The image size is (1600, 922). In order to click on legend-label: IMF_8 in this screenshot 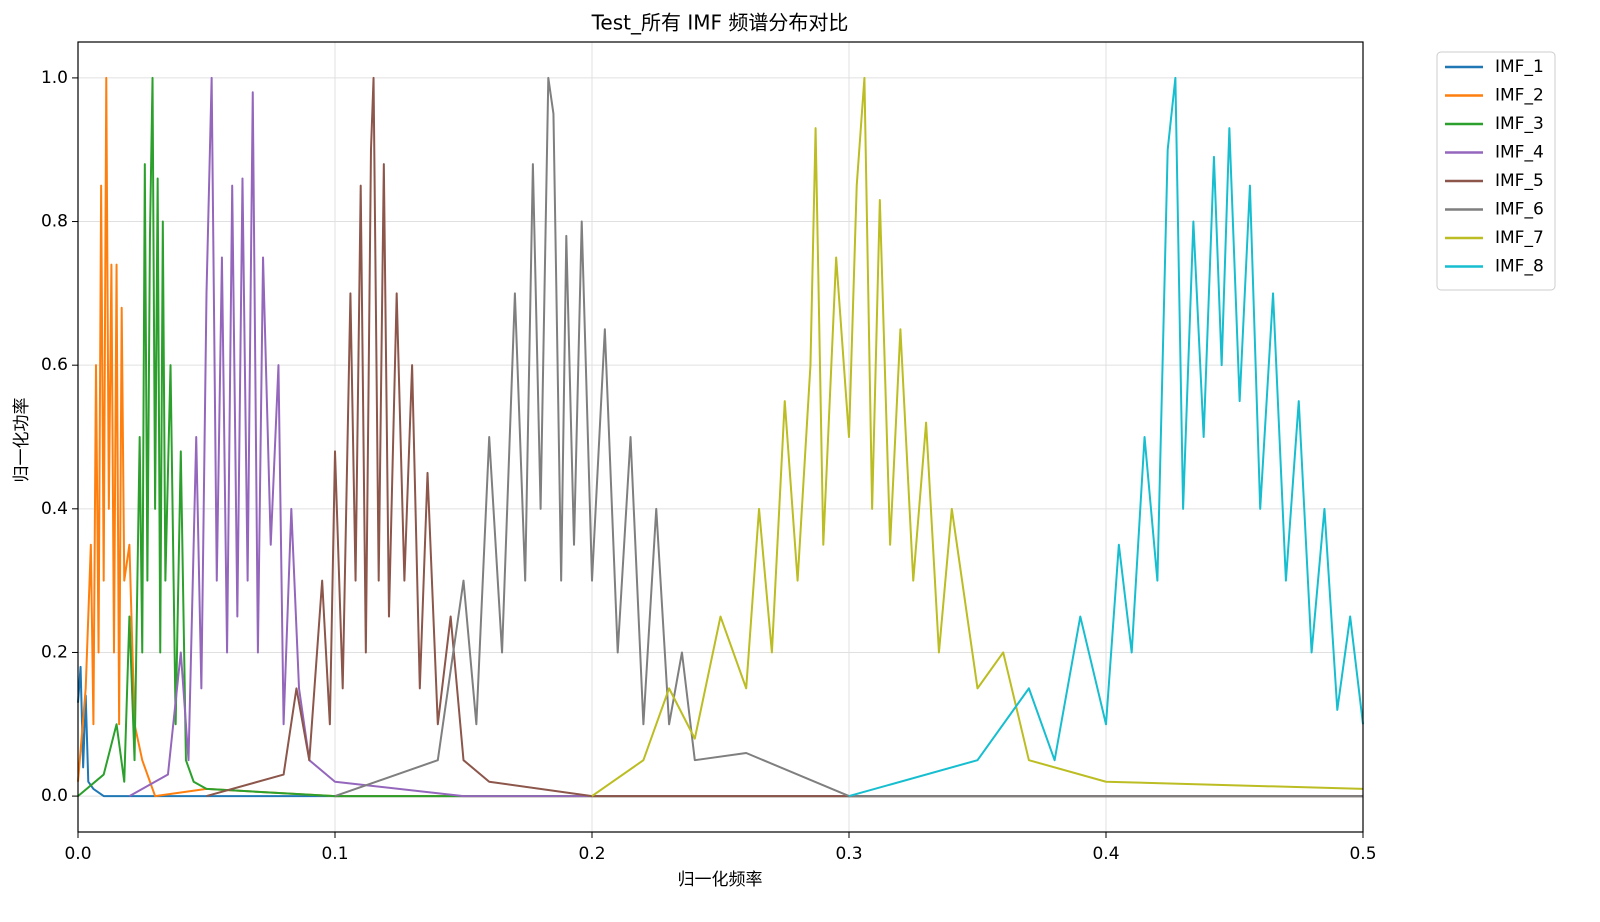, I will do `click(1519, 267)`.